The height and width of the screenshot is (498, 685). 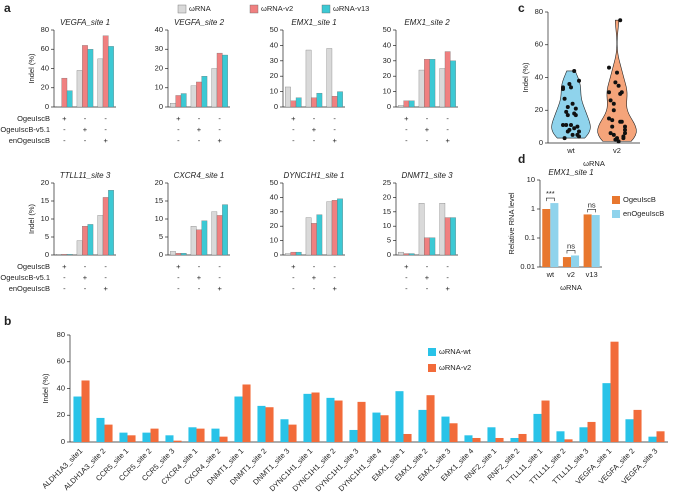 I want to click on condition-label: OgeuIscB, so click(x=33, y=118).